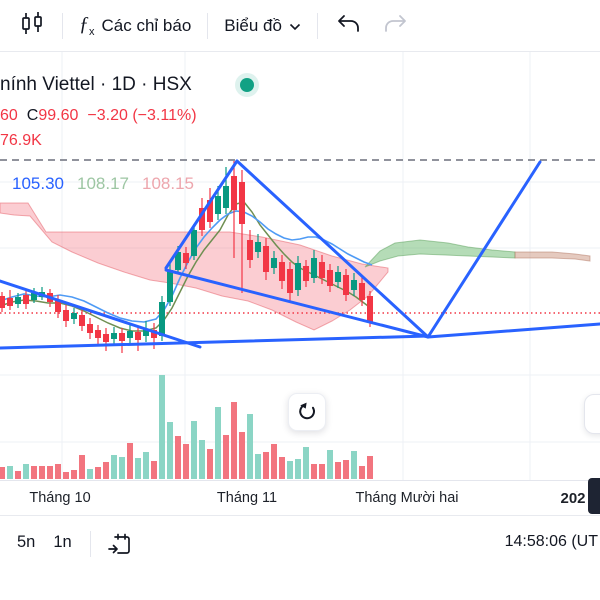  I want to click on redo-button, so click(395, 26).